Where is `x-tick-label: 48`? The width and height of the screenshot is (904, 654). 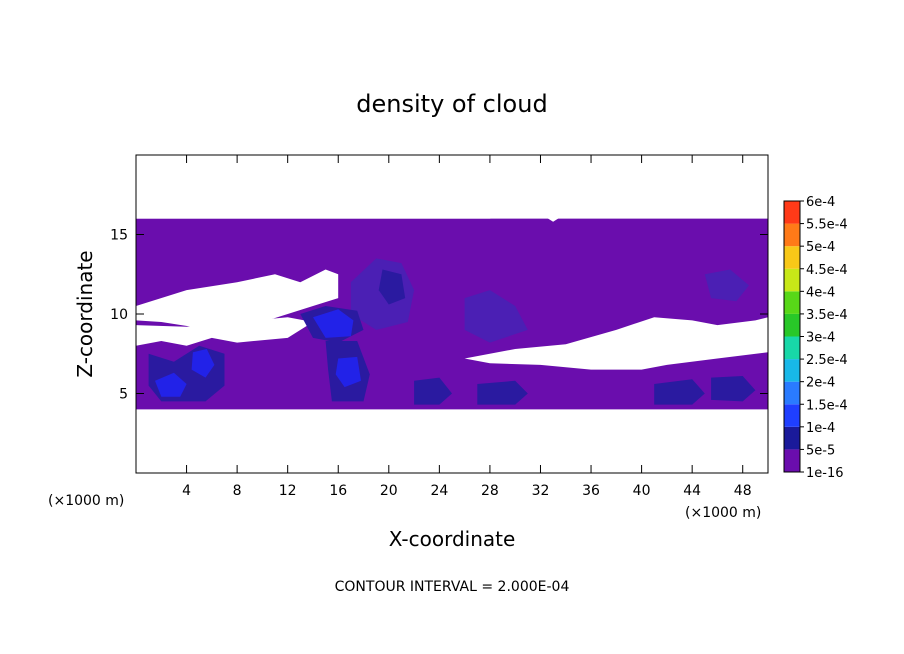 x-tick-label: 48 is located at coordinates (743, 491).